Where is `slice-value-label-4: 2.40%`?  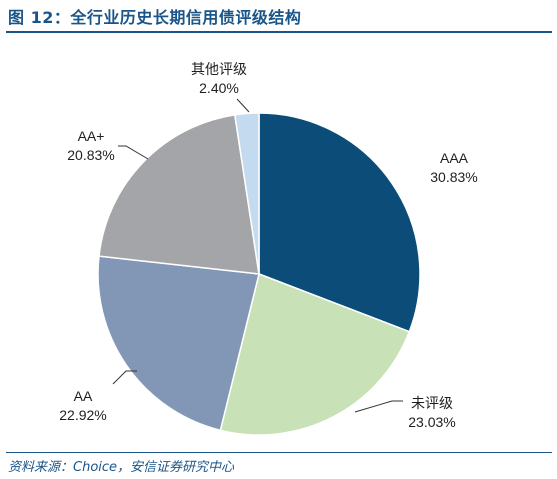 slice-value-label-4: 2.40% is located at coordinates (219, 88).